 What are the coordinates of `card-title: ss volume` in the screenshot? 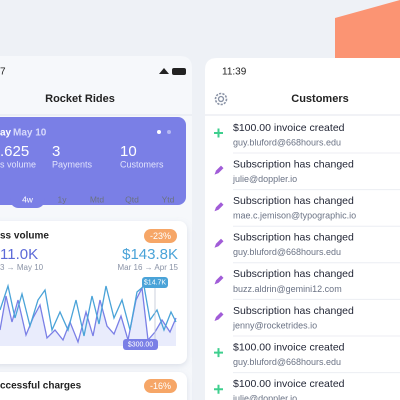 It's located at (24, 236).